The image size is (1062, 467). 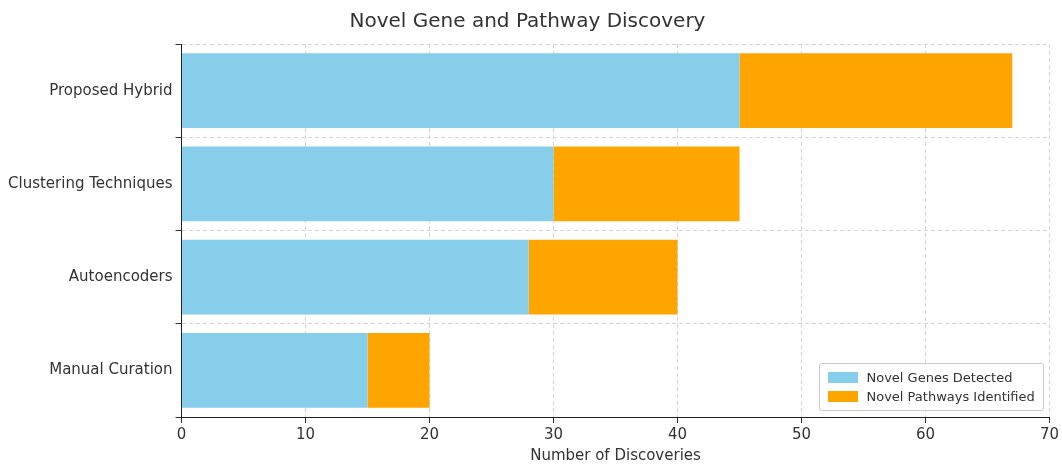 I want to click on legend-label: Novel Genes Detected, so click(x=939, y=378).